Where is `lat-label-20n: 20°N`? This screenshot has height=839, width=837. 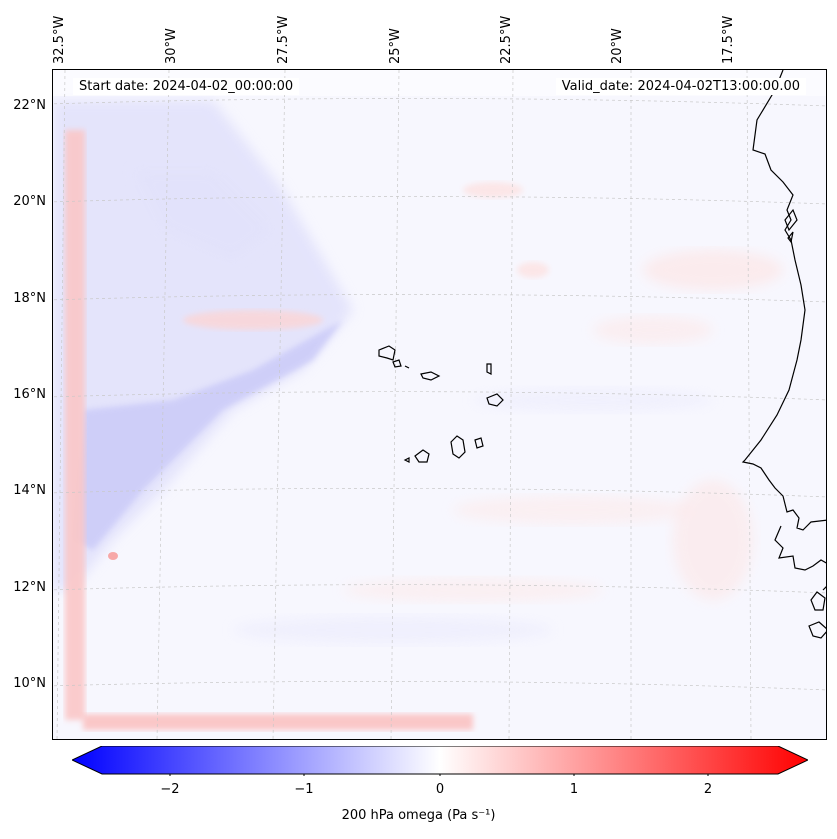 lat-label-20n: 20°N is located at coordinates (29, 201).